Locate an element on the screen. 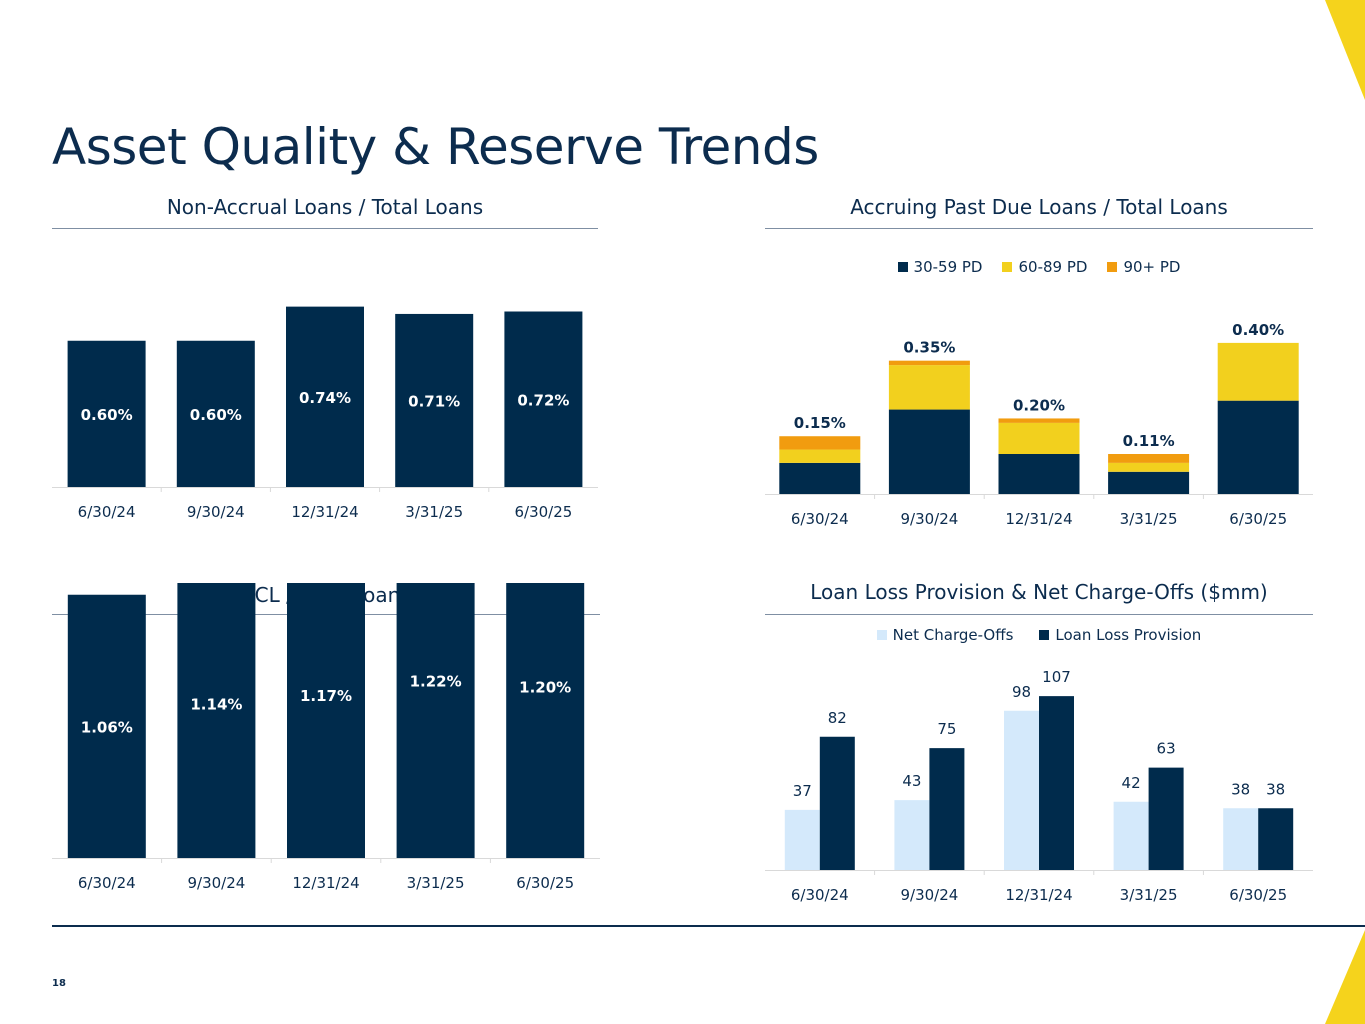 The height and width of the screenshot is (1024, 1365). legend-swatch-90-plus is located at coordinates (1112, 267).